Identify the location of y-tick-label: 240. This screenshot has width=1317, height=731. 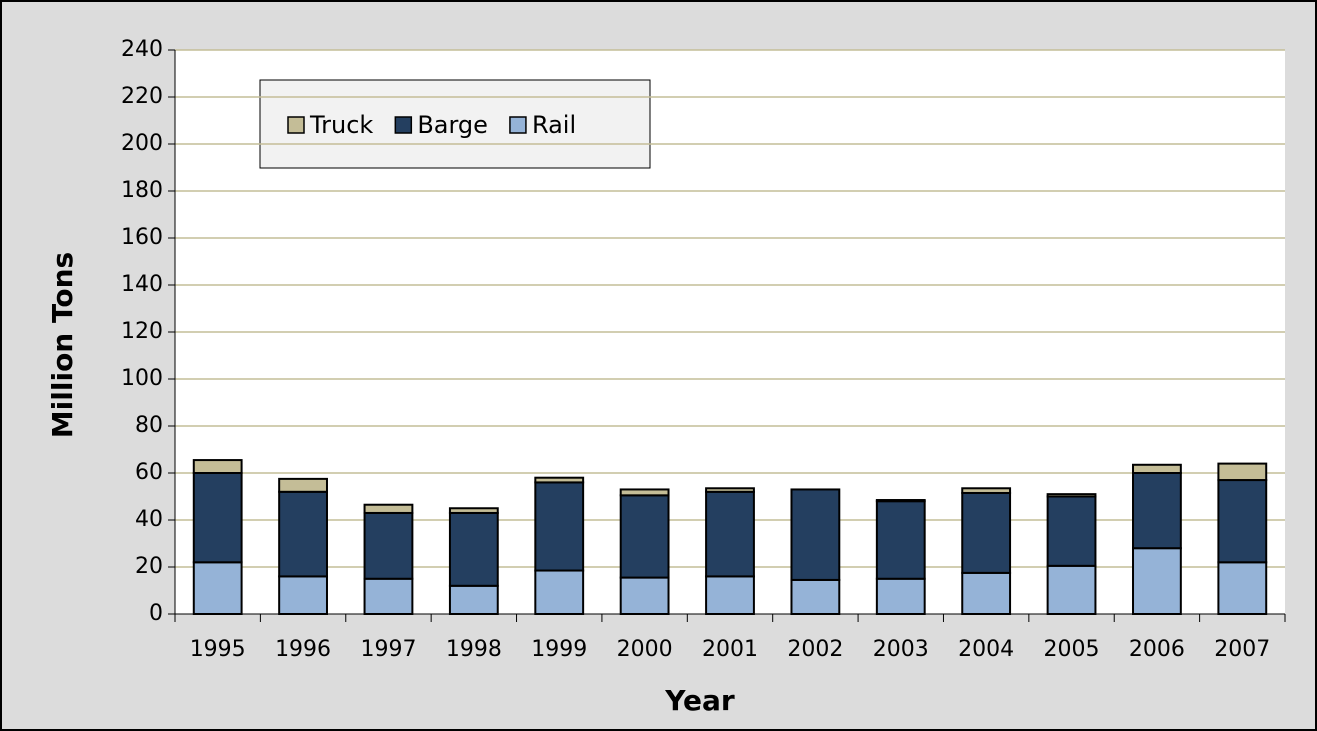
(142, 49).